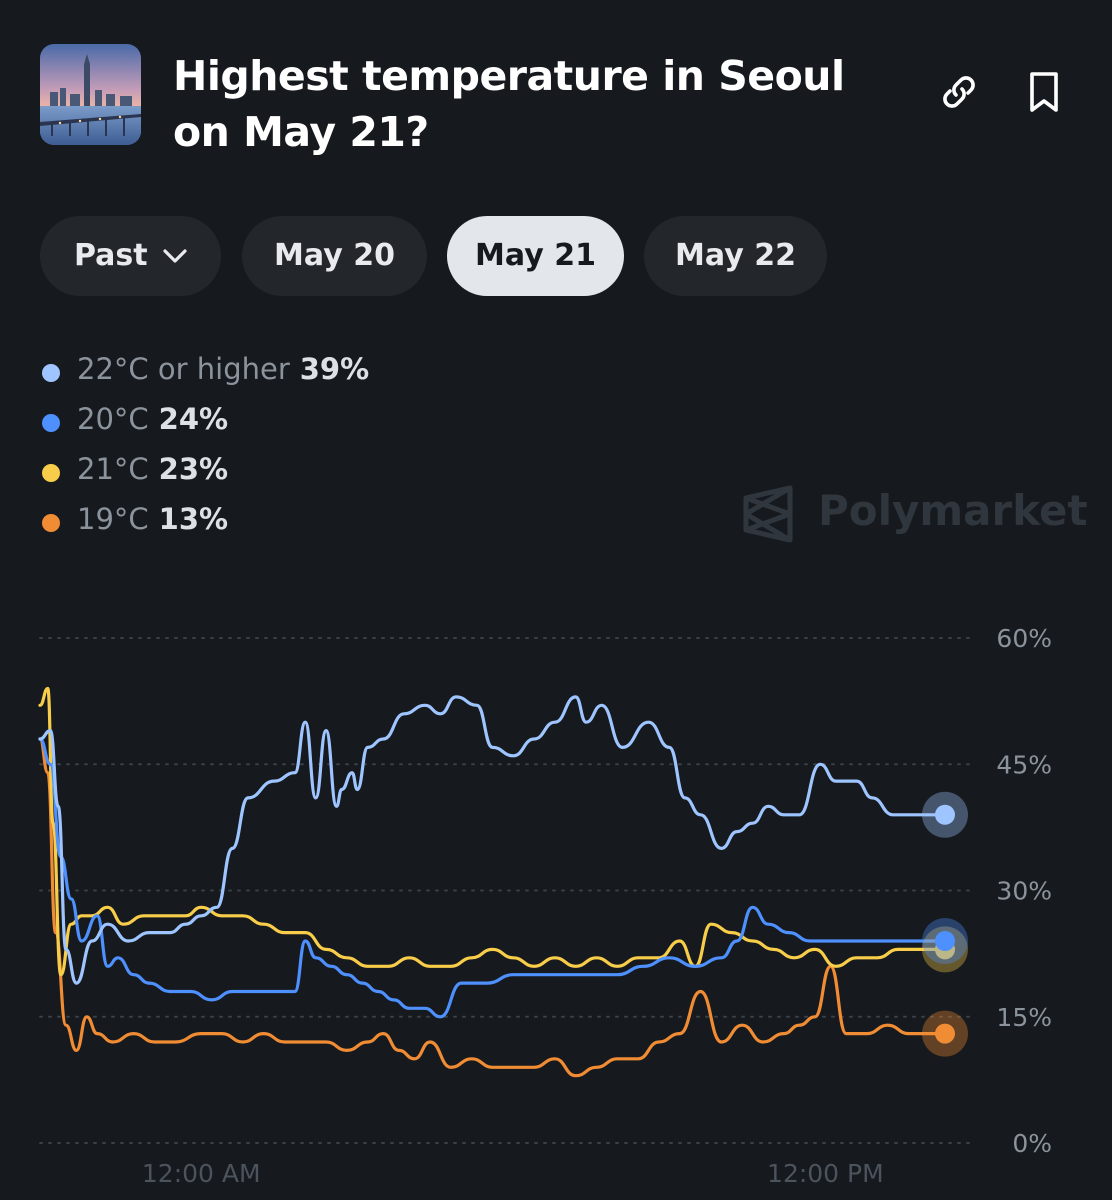 This screenshot has width=1112, height=1200. Describe the element at coordinates (1024, 638) in the screenshot. I see `y-tick-label: 60%` at that location.